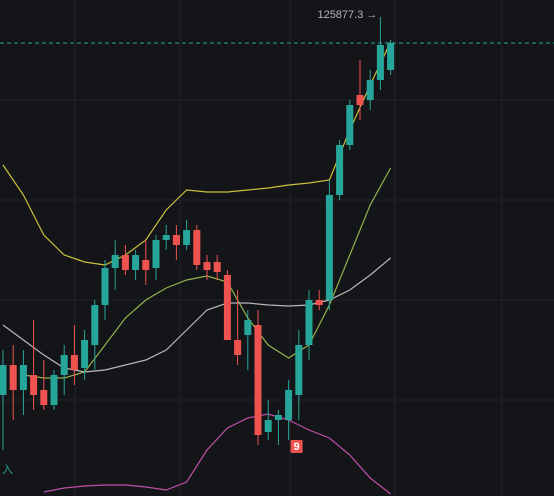 Image resolution: width=554 pixels, height=496 pixels. Describe the element at coordinates (347, 15) in the screenshot. I see `high-label: 125877.3 →` at that location.